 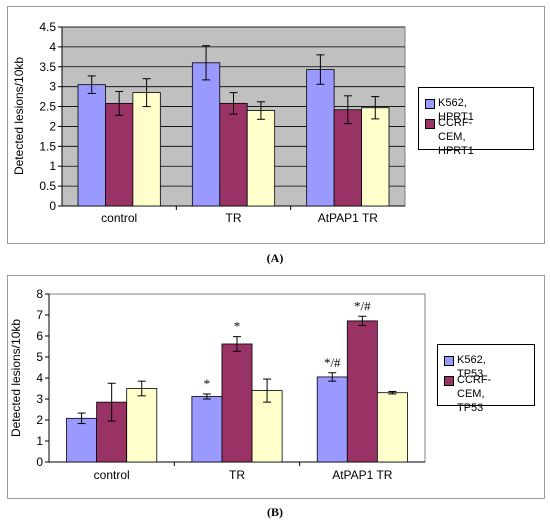 What do you see at coordinates (47, 67) in the screenshot?
I see `chart-a-ytick-label: 3.5` at bounding box center [47, 67].